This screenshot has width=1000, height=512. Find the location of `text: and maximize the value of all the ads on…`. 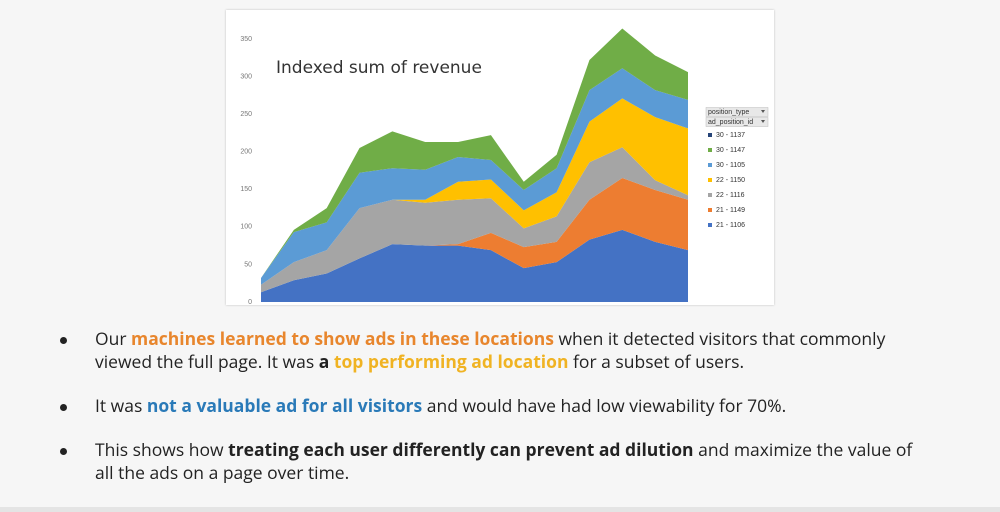

text: and maximize the value of all the ads on… is located at coordinates (504, 461).